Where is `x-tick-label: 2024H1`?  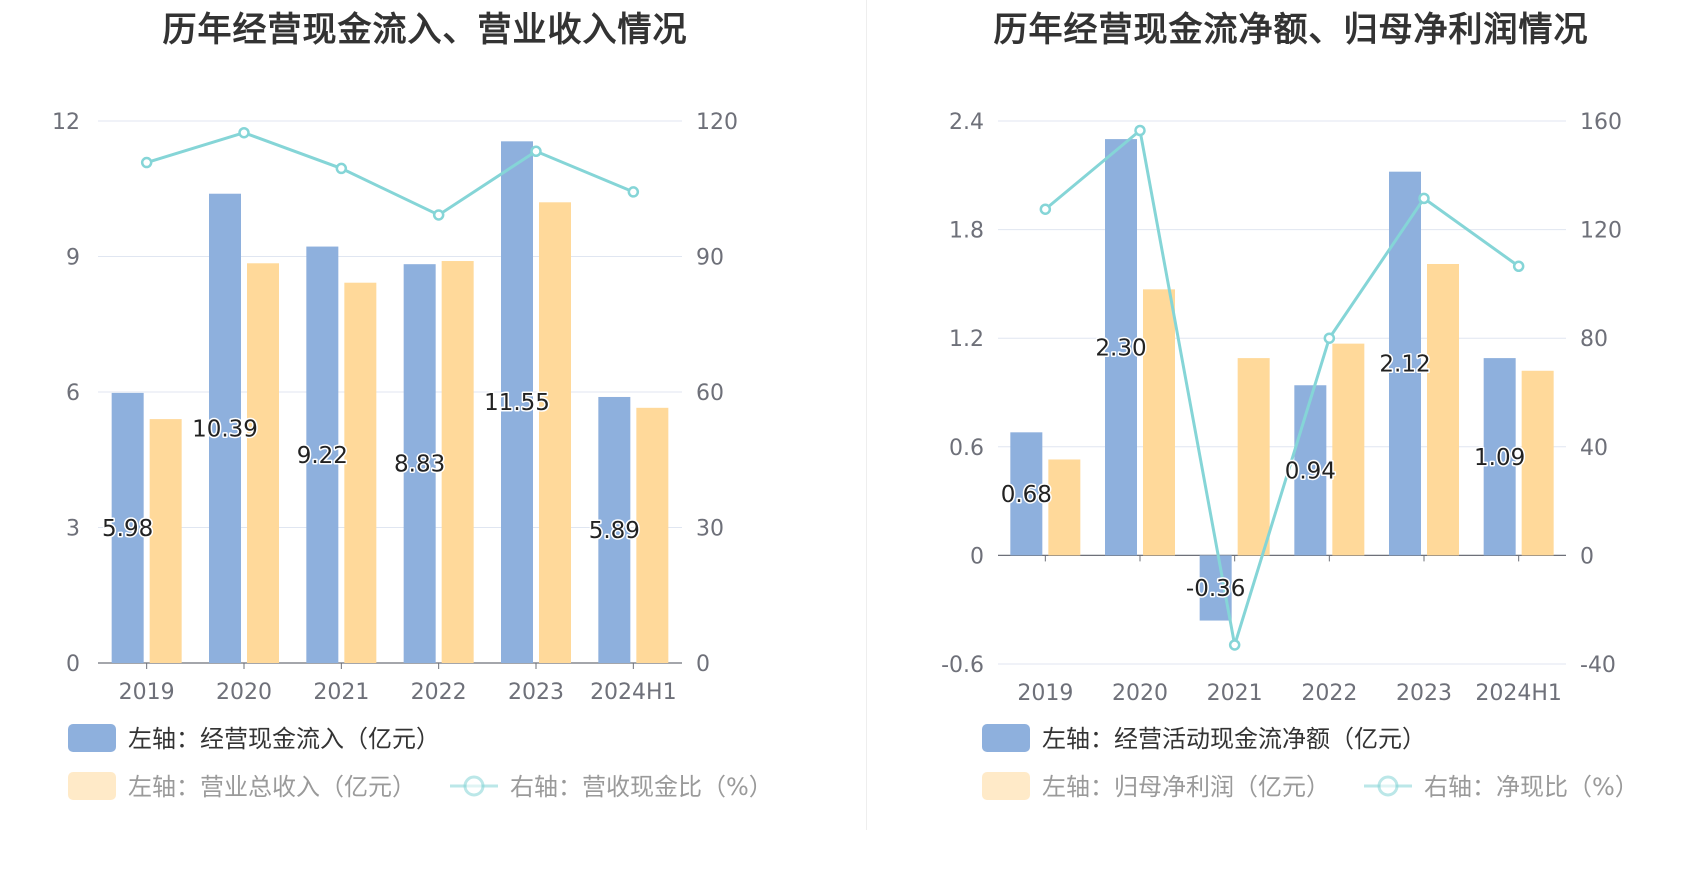 x-tick-label: 2024H1 is located at coordinates (633, 692).